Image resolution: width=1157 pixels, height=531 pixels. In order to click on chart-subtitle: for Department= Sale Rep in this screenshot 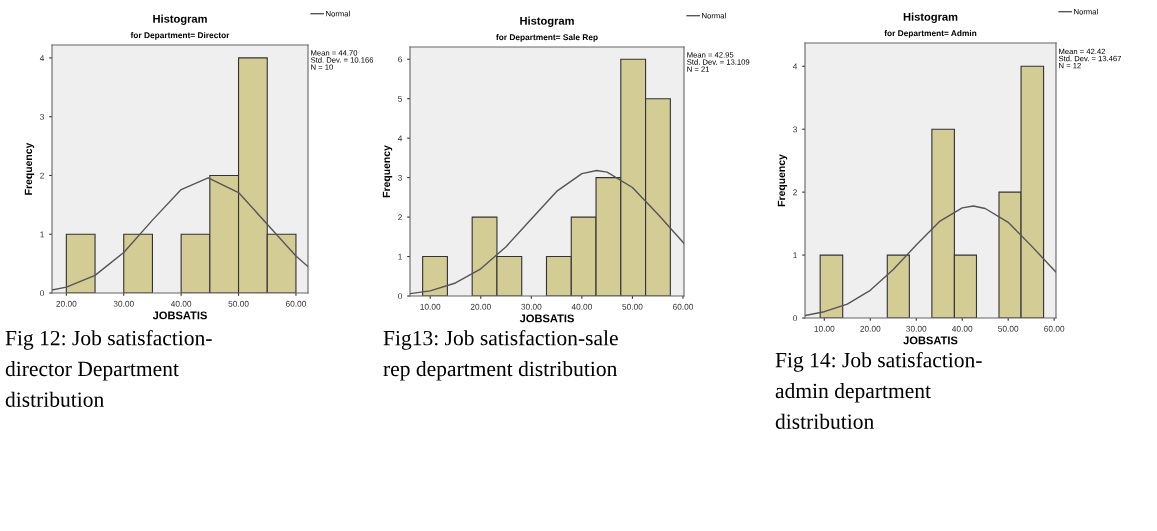, I will do `click(547, 38)`.